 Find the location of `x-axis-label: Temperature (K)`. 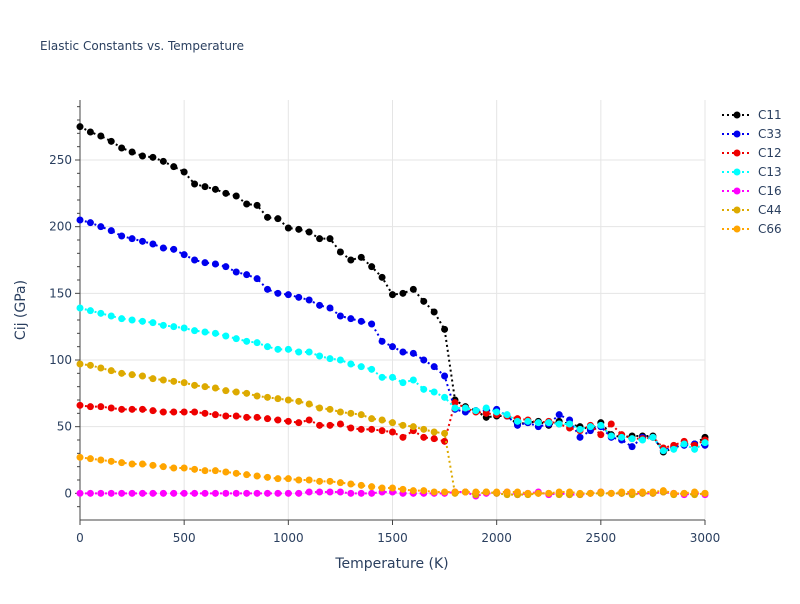

x-axis-label: Temperature (K) is located at coordinates (391, 564).